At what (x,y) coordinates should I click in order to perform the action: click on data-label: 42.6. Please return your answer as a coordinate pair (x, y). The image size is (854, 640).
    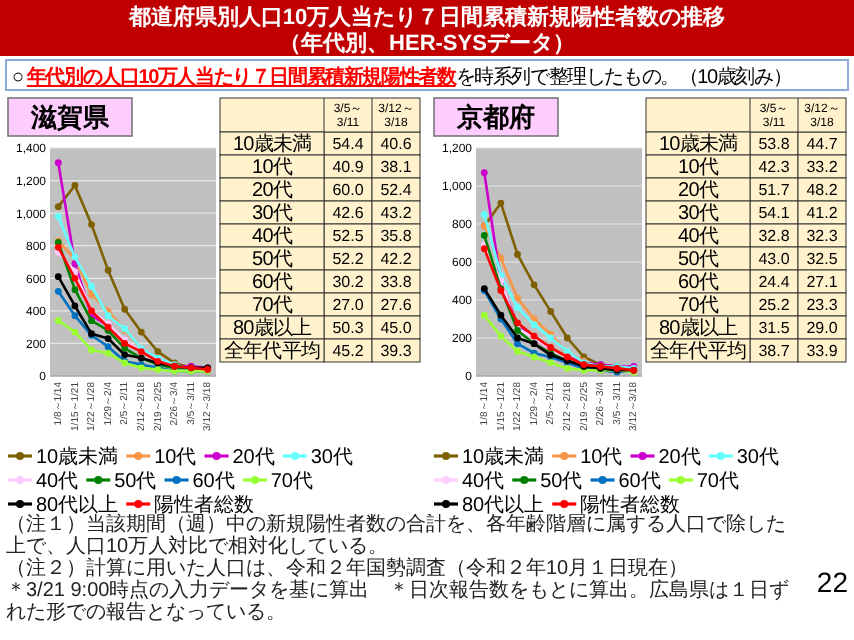
    Looking at the image, I should click on (348, 213).